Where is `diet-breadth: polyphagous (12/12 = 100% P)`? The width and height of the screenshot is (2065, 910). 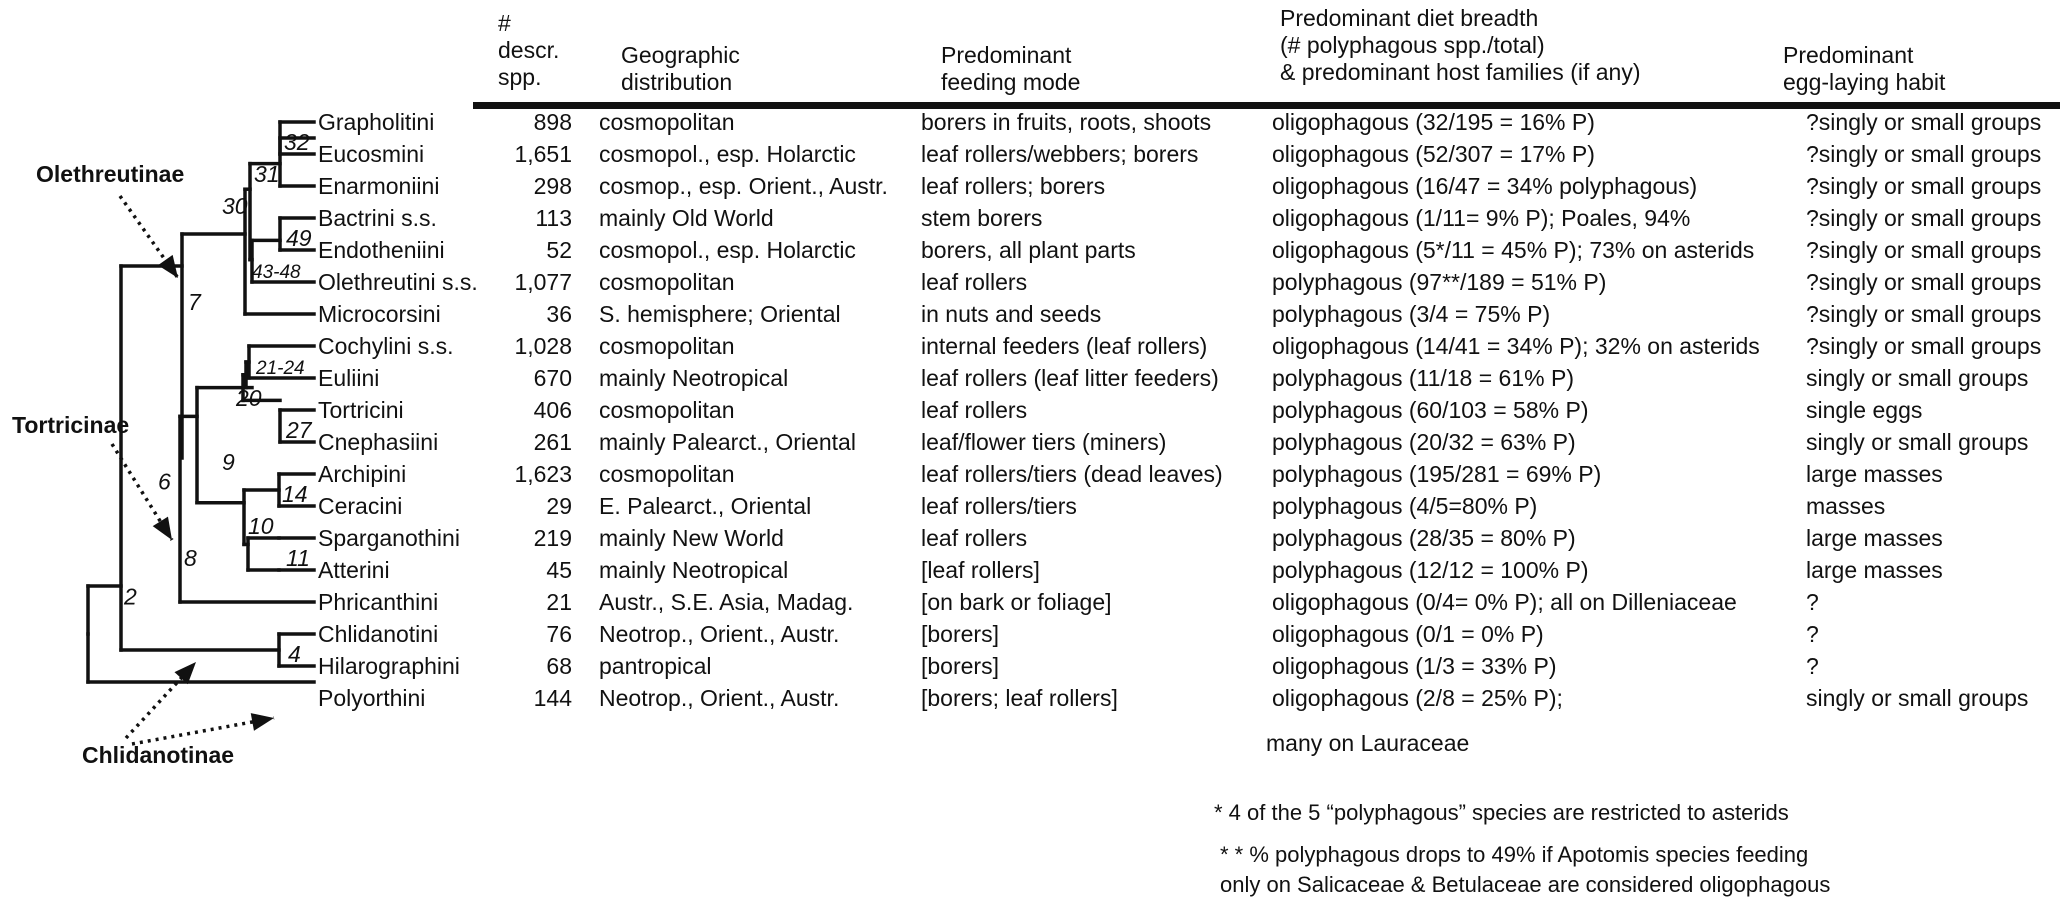
diet-breadth: polyphagous (12/12 = 100% P) is located at coordinates (1430, 570).